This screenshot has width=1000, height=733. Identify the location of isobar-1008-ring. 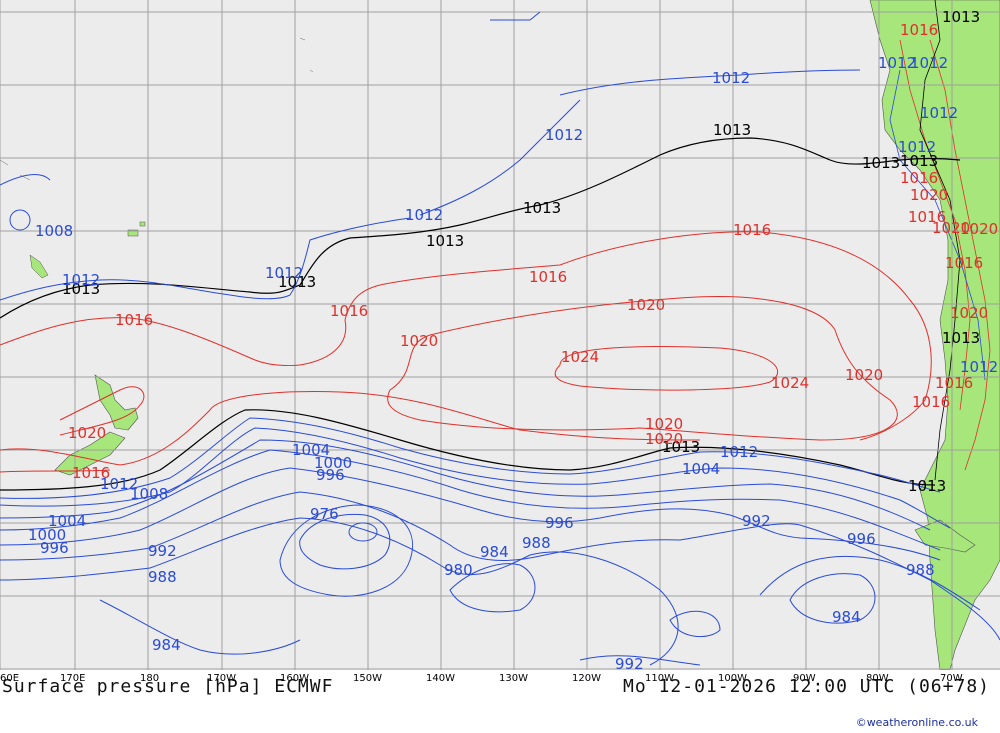
(20, 220).